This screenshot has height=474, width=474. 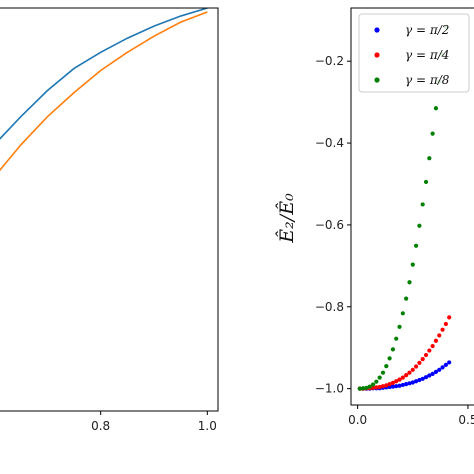 I want to click on legend-label: γ = π/8, so click(x=427, y=80).